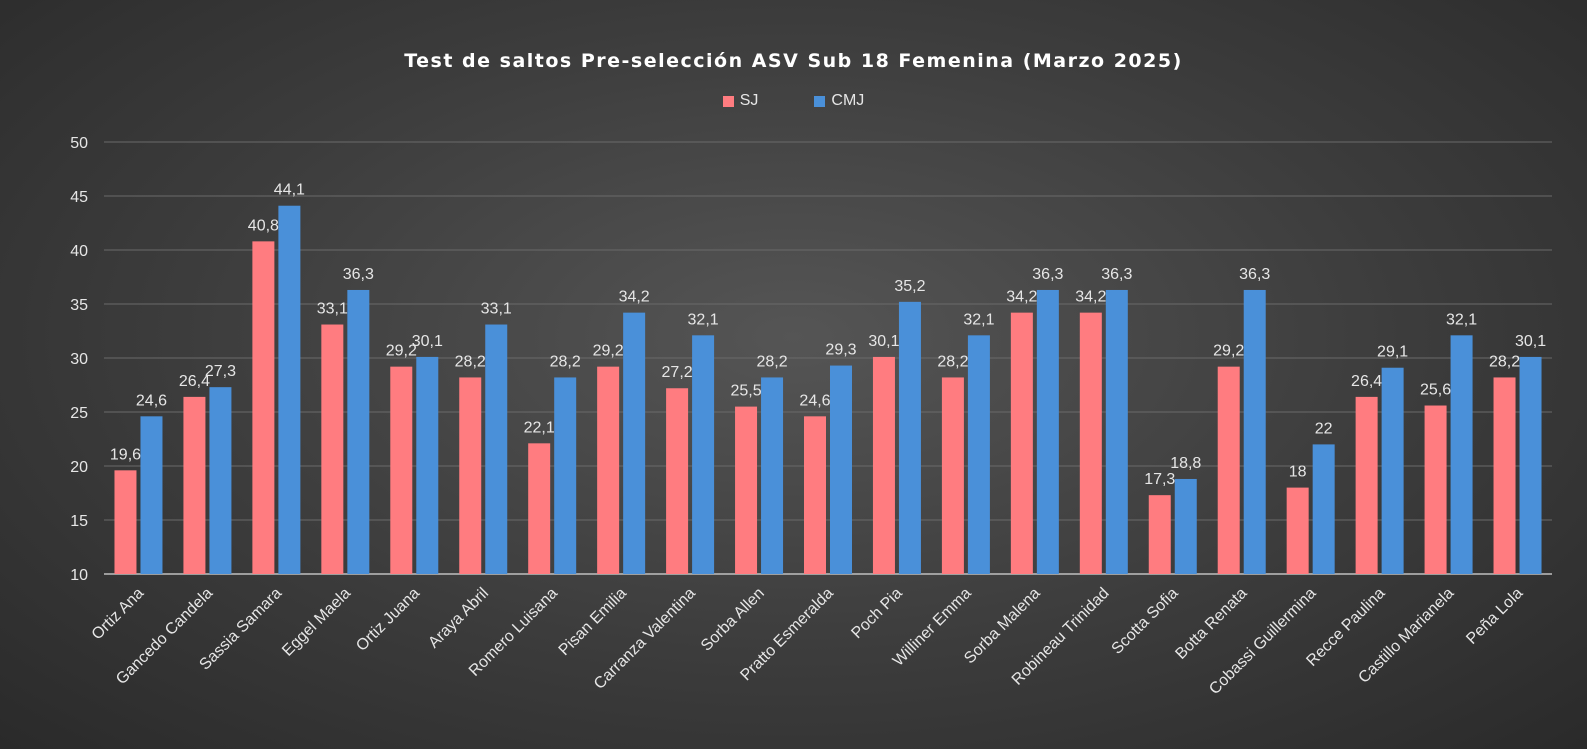 Image resolution: width=1587 pixels, height=749 pixels. What do you see at coordinates (118, 614) in the screenshot?
I see `x-tick-label: Ortiz Ana` at bounding box center [118, 614].